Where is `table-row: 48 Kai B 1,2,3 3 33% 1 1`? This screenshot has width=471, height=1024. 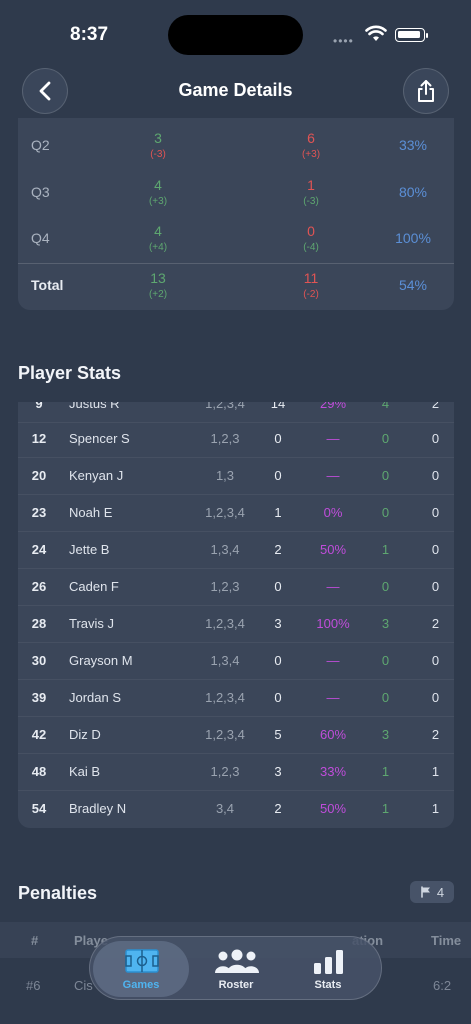 table-row: 48 Kai B 1,2,3 3 33% 1 1 is located at coordinates (236, 772).